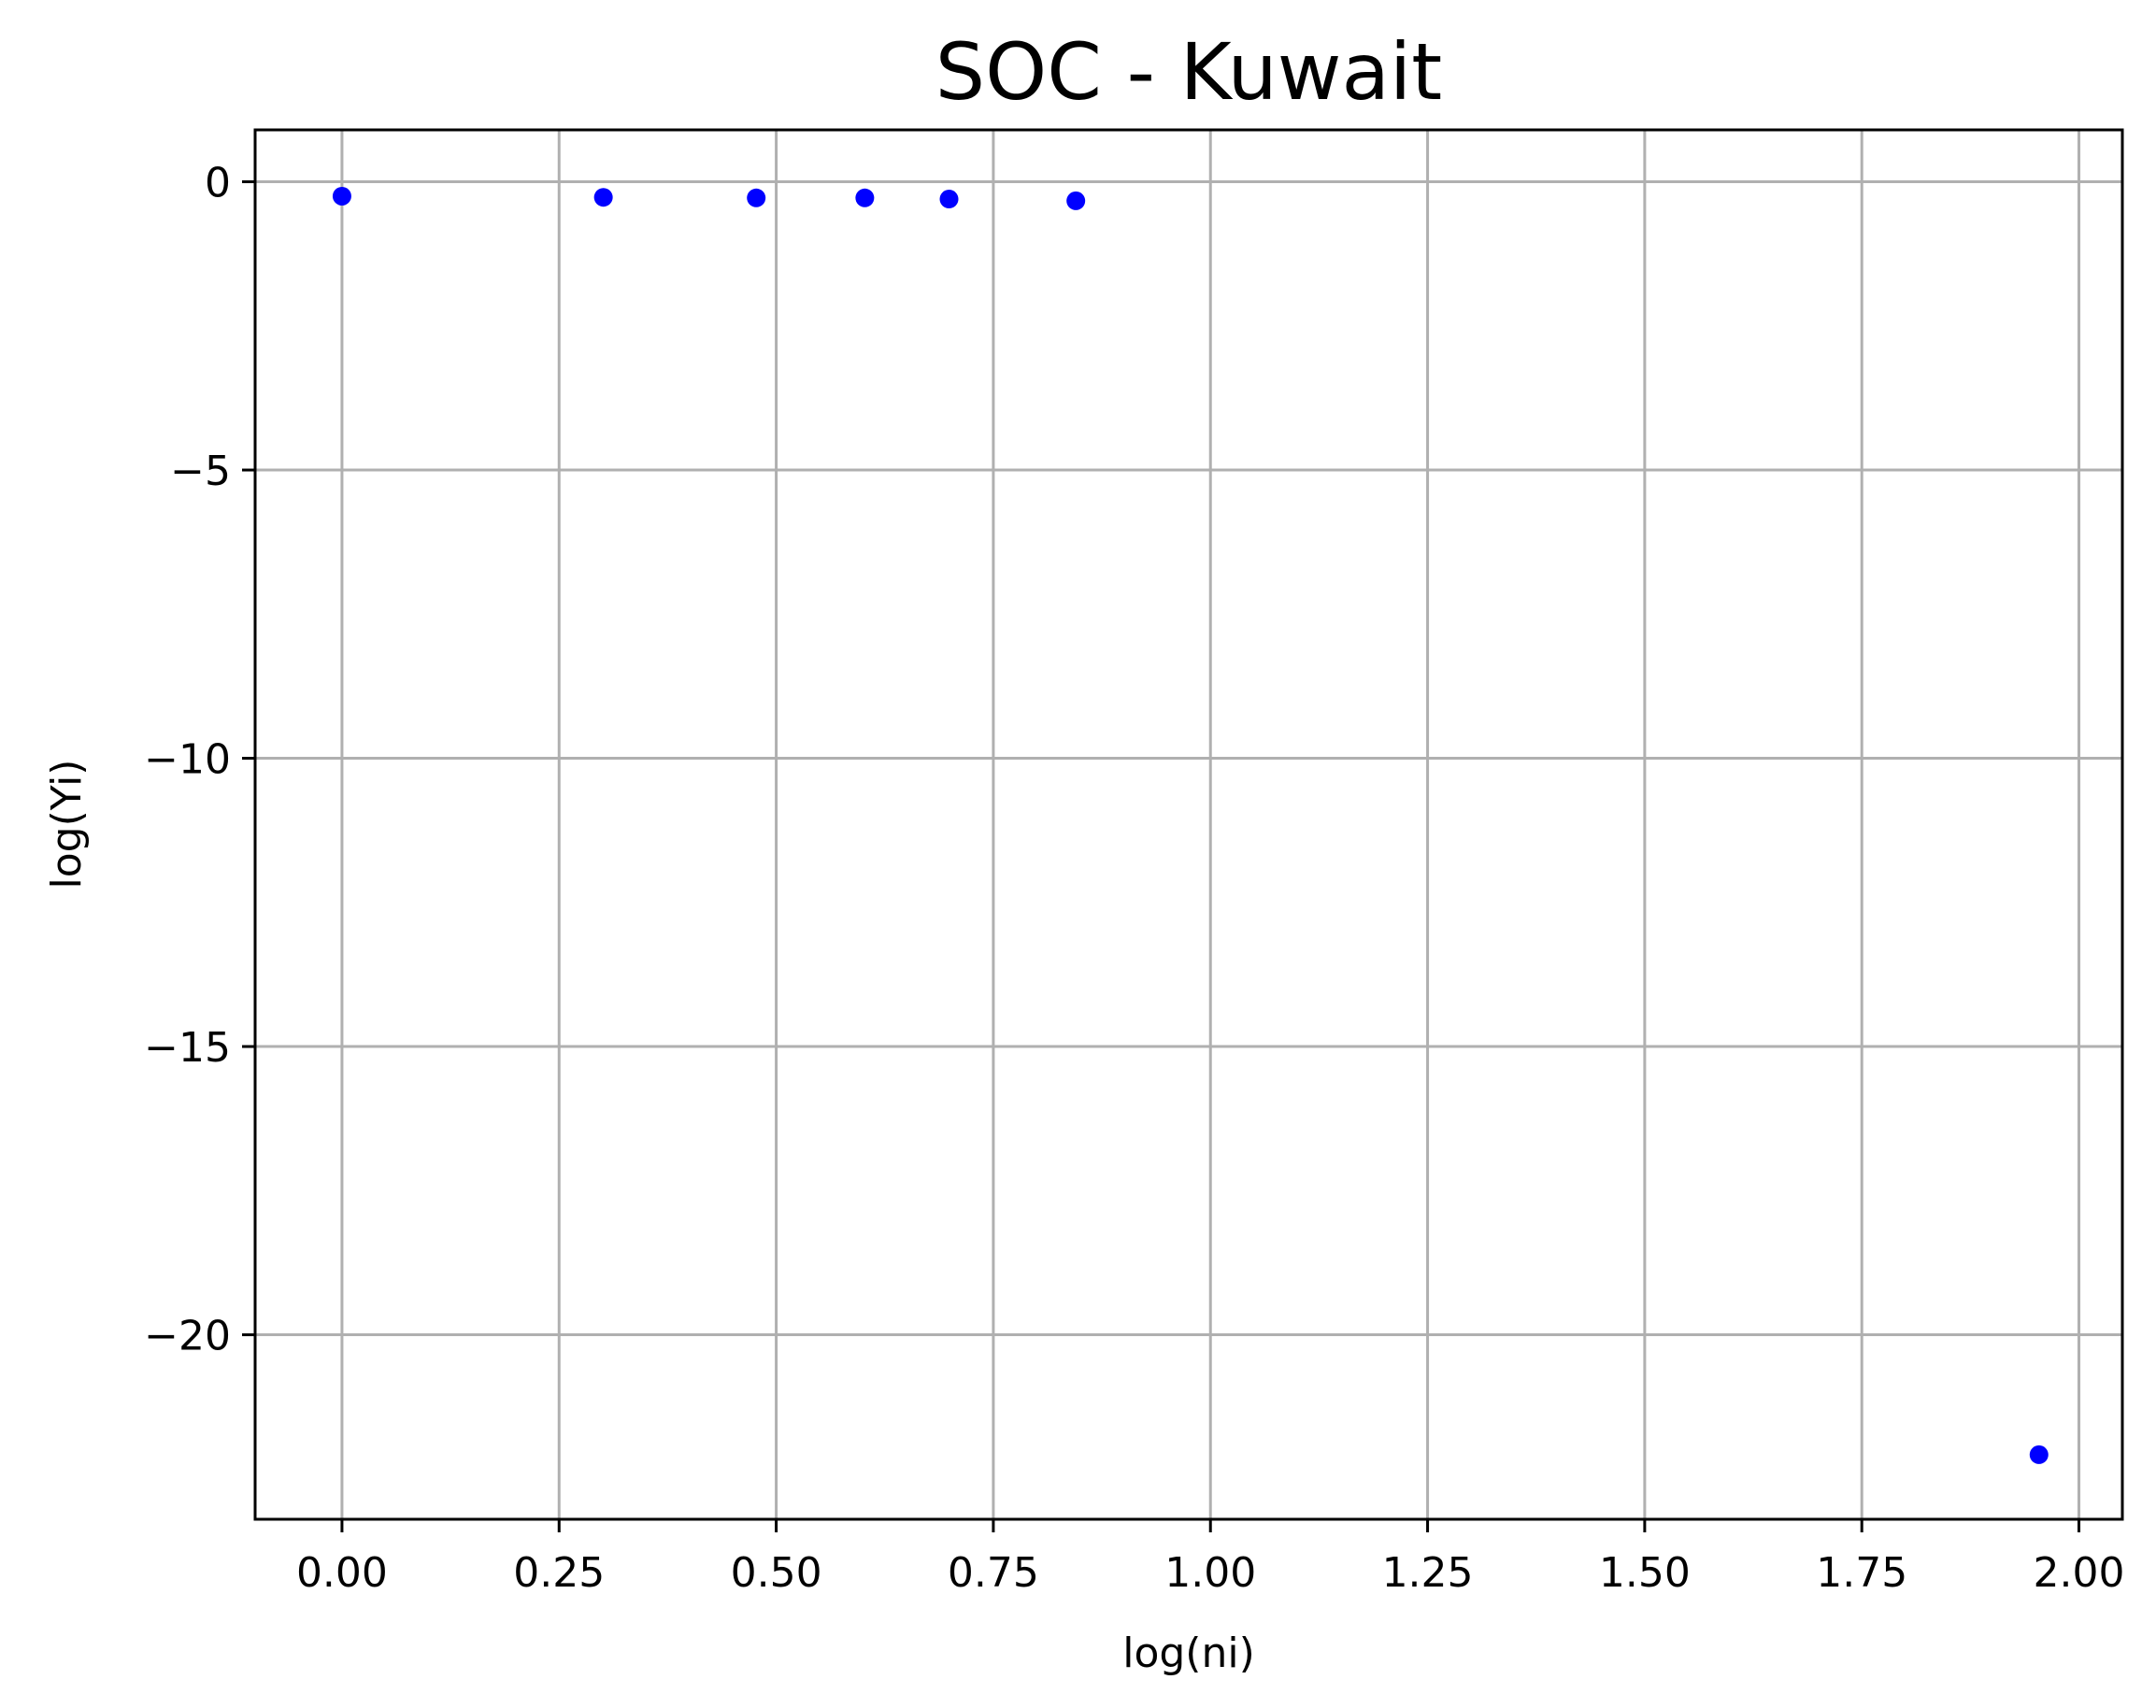 The image size is (2156, 1708). I want to click on y-tick-label: −10, so click(187, 760).